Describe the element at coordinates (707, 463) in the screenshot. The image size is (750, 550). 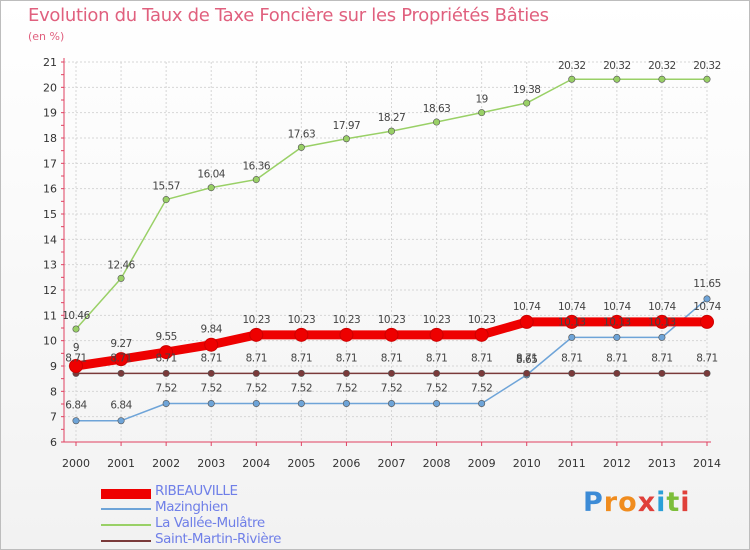
I see `x-tick-label: 2014` at that location.